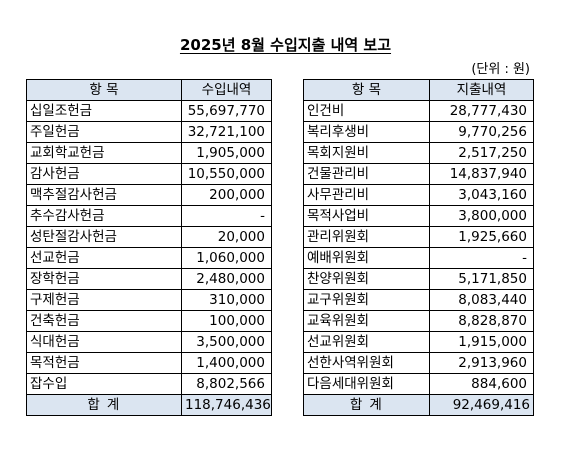  Describe the element at coordinates (481, 237) in the screenshot. I see `expense-item-amount: 1,925,660` at that location.